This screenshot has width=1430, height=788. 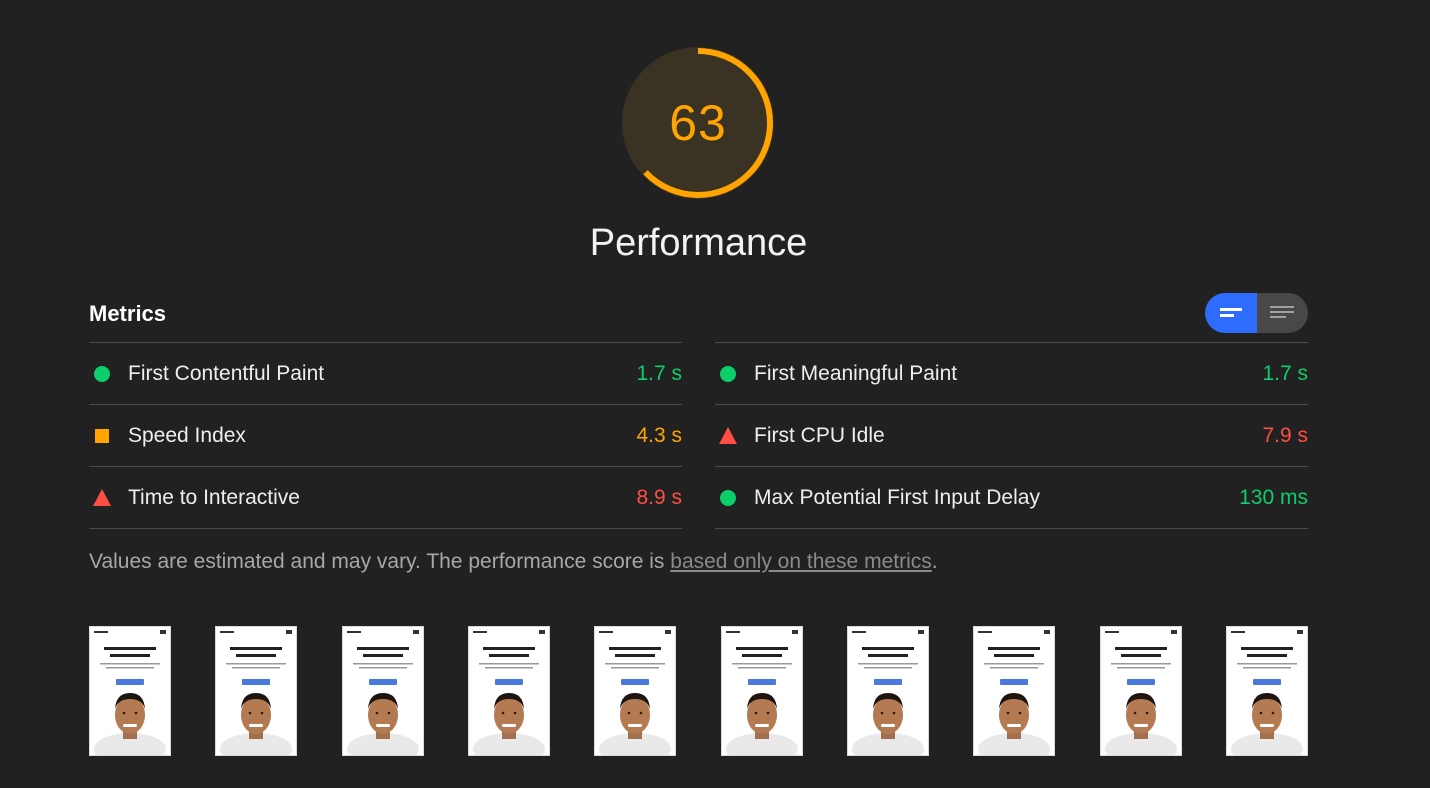 I want to click on metric-value: 4.3 s, so click(x=659, y=435).